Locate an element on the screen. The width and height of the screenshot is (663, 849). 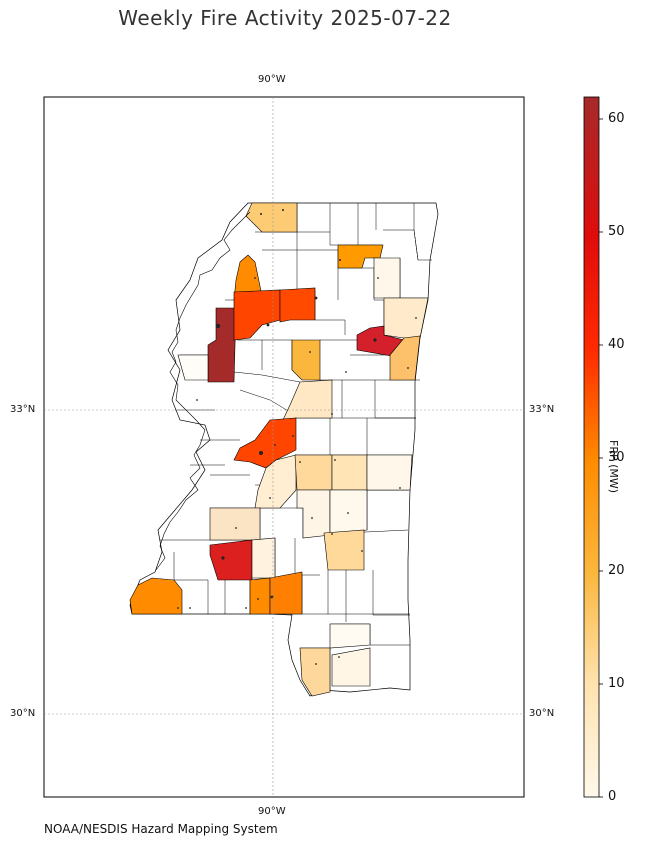
colorbar-tick-0: 0 is located at coordinates (612, 796).